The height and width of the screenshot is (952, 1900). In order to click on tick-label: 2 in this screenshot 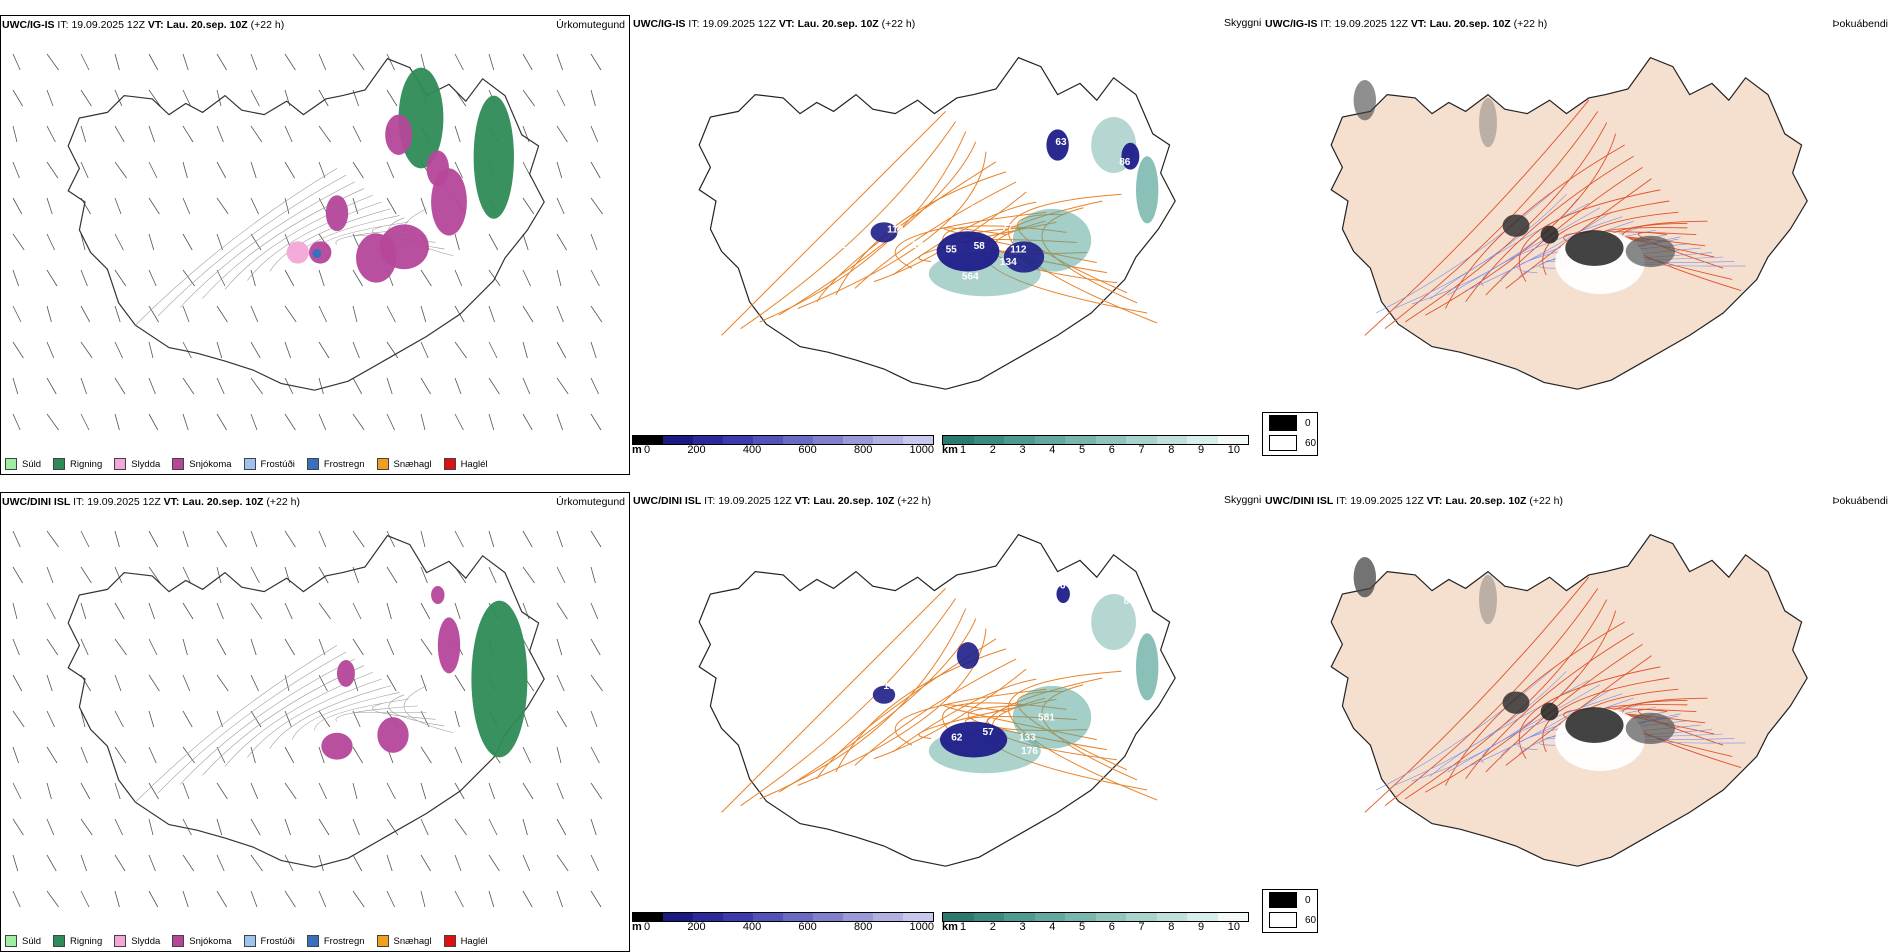, I will do `click(992, 927)`.